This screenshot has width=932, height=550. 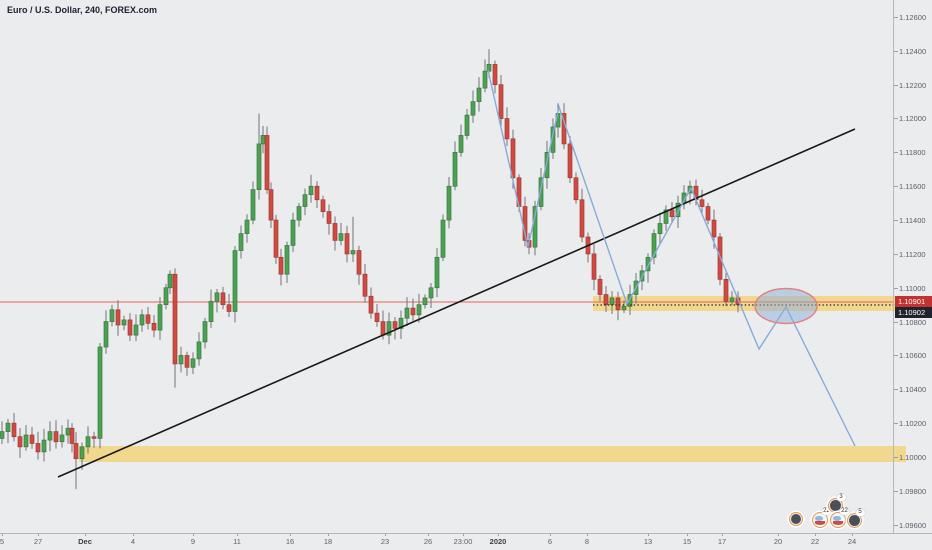 I want to click on time-axis-separator, so click(x=466, y=533).